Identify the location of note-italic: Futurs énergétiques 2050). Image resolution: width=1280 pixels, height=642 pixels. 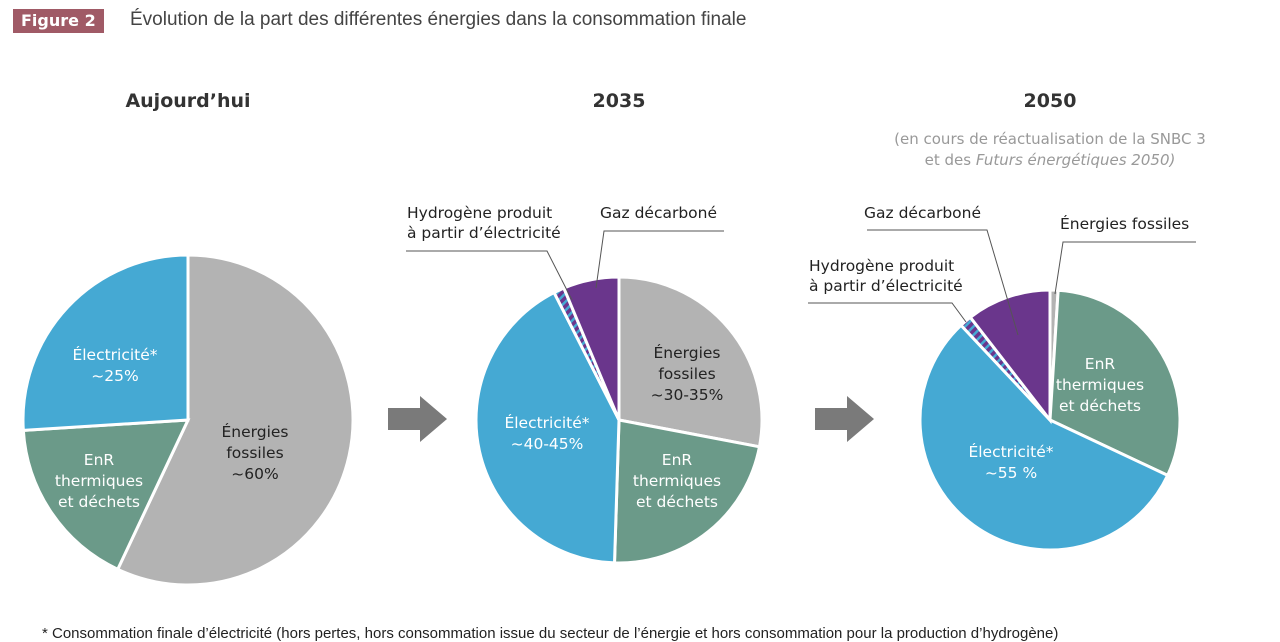
(1075, 160).